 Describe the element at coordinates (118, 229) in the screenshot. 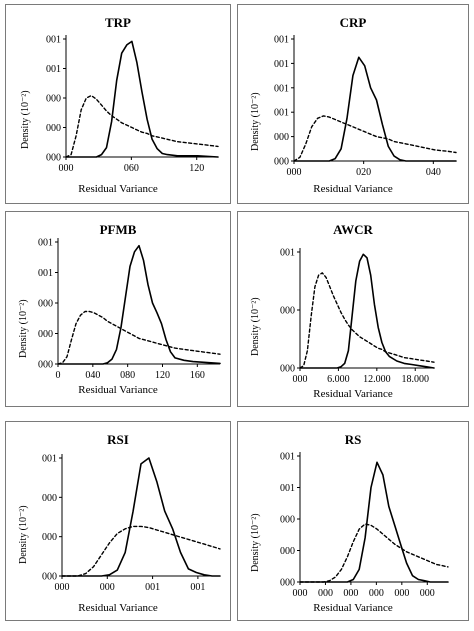

I see `chart-title: PFMB` at that location.